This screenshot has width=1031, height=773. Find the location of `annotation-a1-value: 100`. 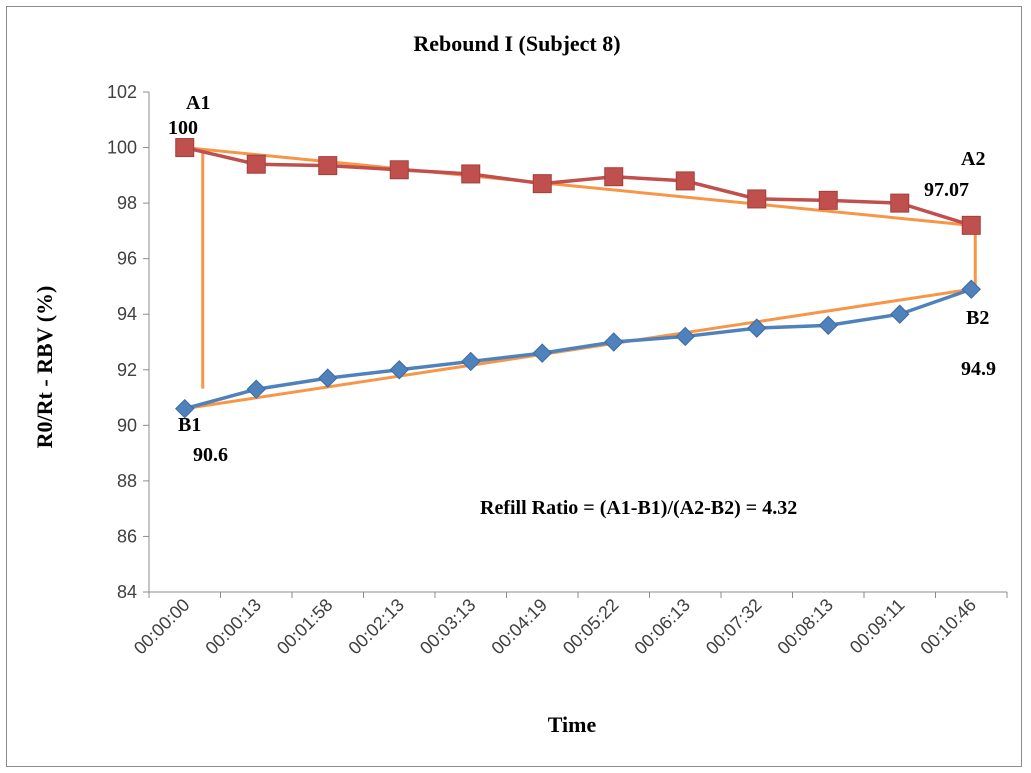

annotation-a1-value: 100 is located at coordinates (183, 128).